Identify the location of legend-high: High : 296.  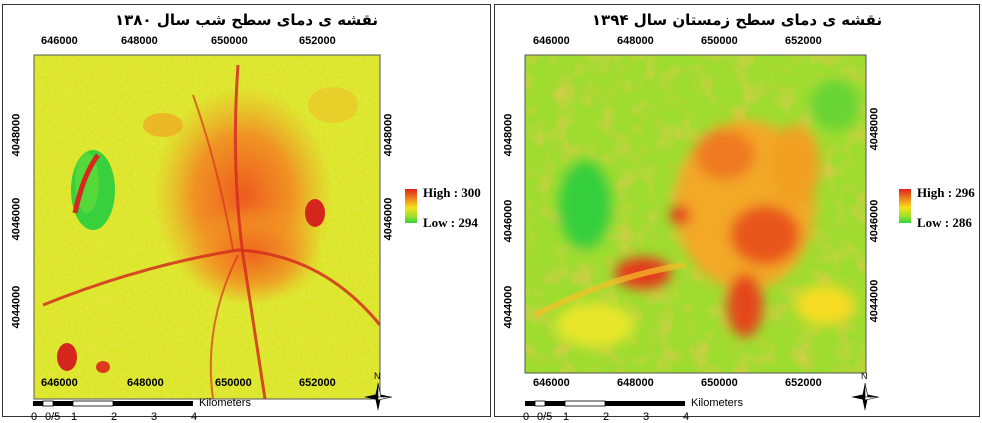
(946, 192).